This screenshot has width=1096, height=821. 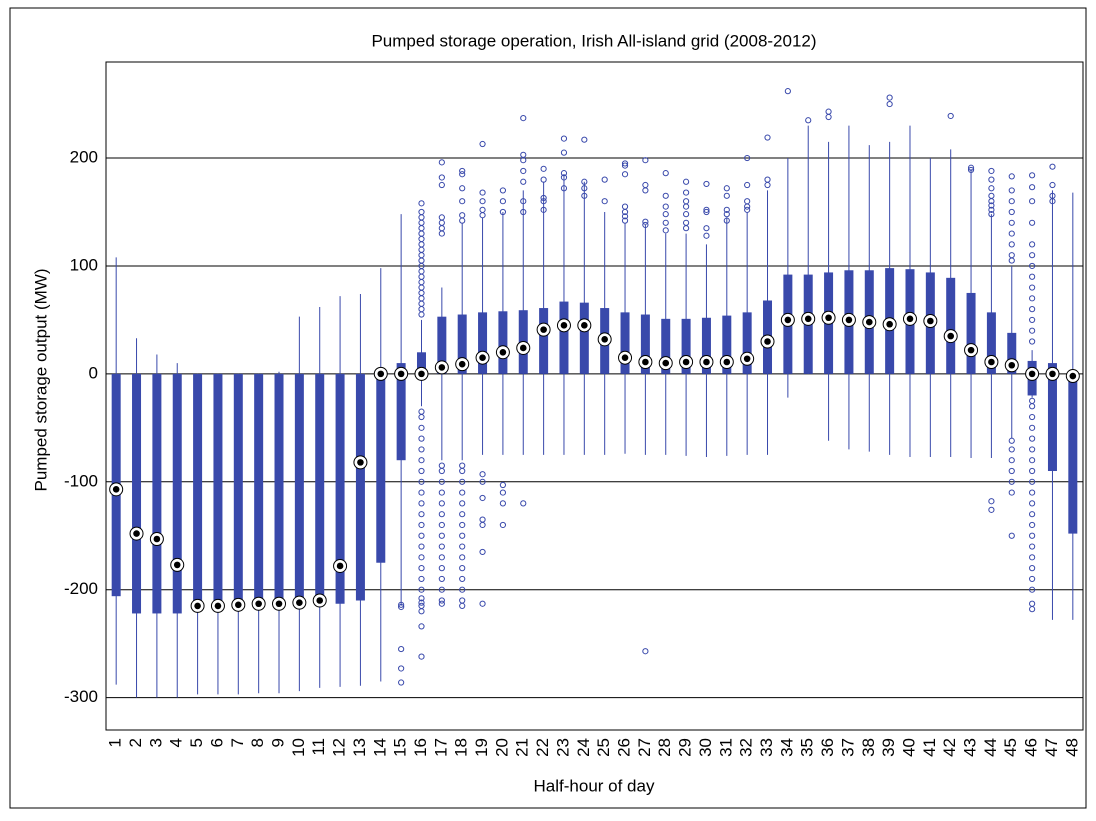 What do you see at coordinates (847, 747) in the screenshot?
I see `x-tick-label: 37` at bounding box center [847, 747].